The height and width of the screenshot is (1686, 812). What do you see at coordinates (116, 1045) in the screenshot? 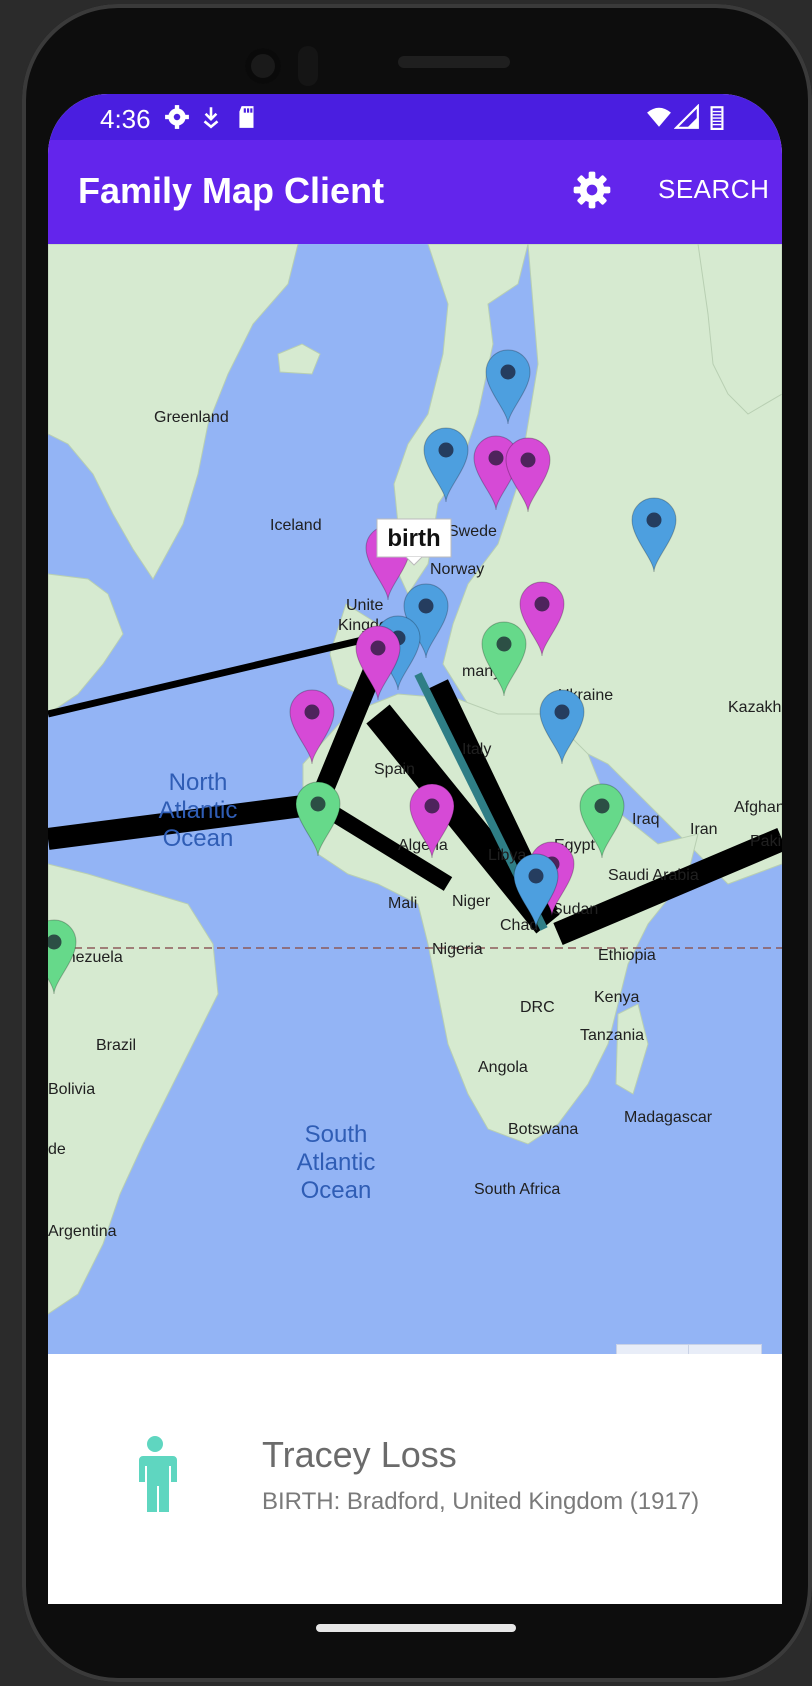
I see `map-label: Brazil` at bounding box center [116, 1045].